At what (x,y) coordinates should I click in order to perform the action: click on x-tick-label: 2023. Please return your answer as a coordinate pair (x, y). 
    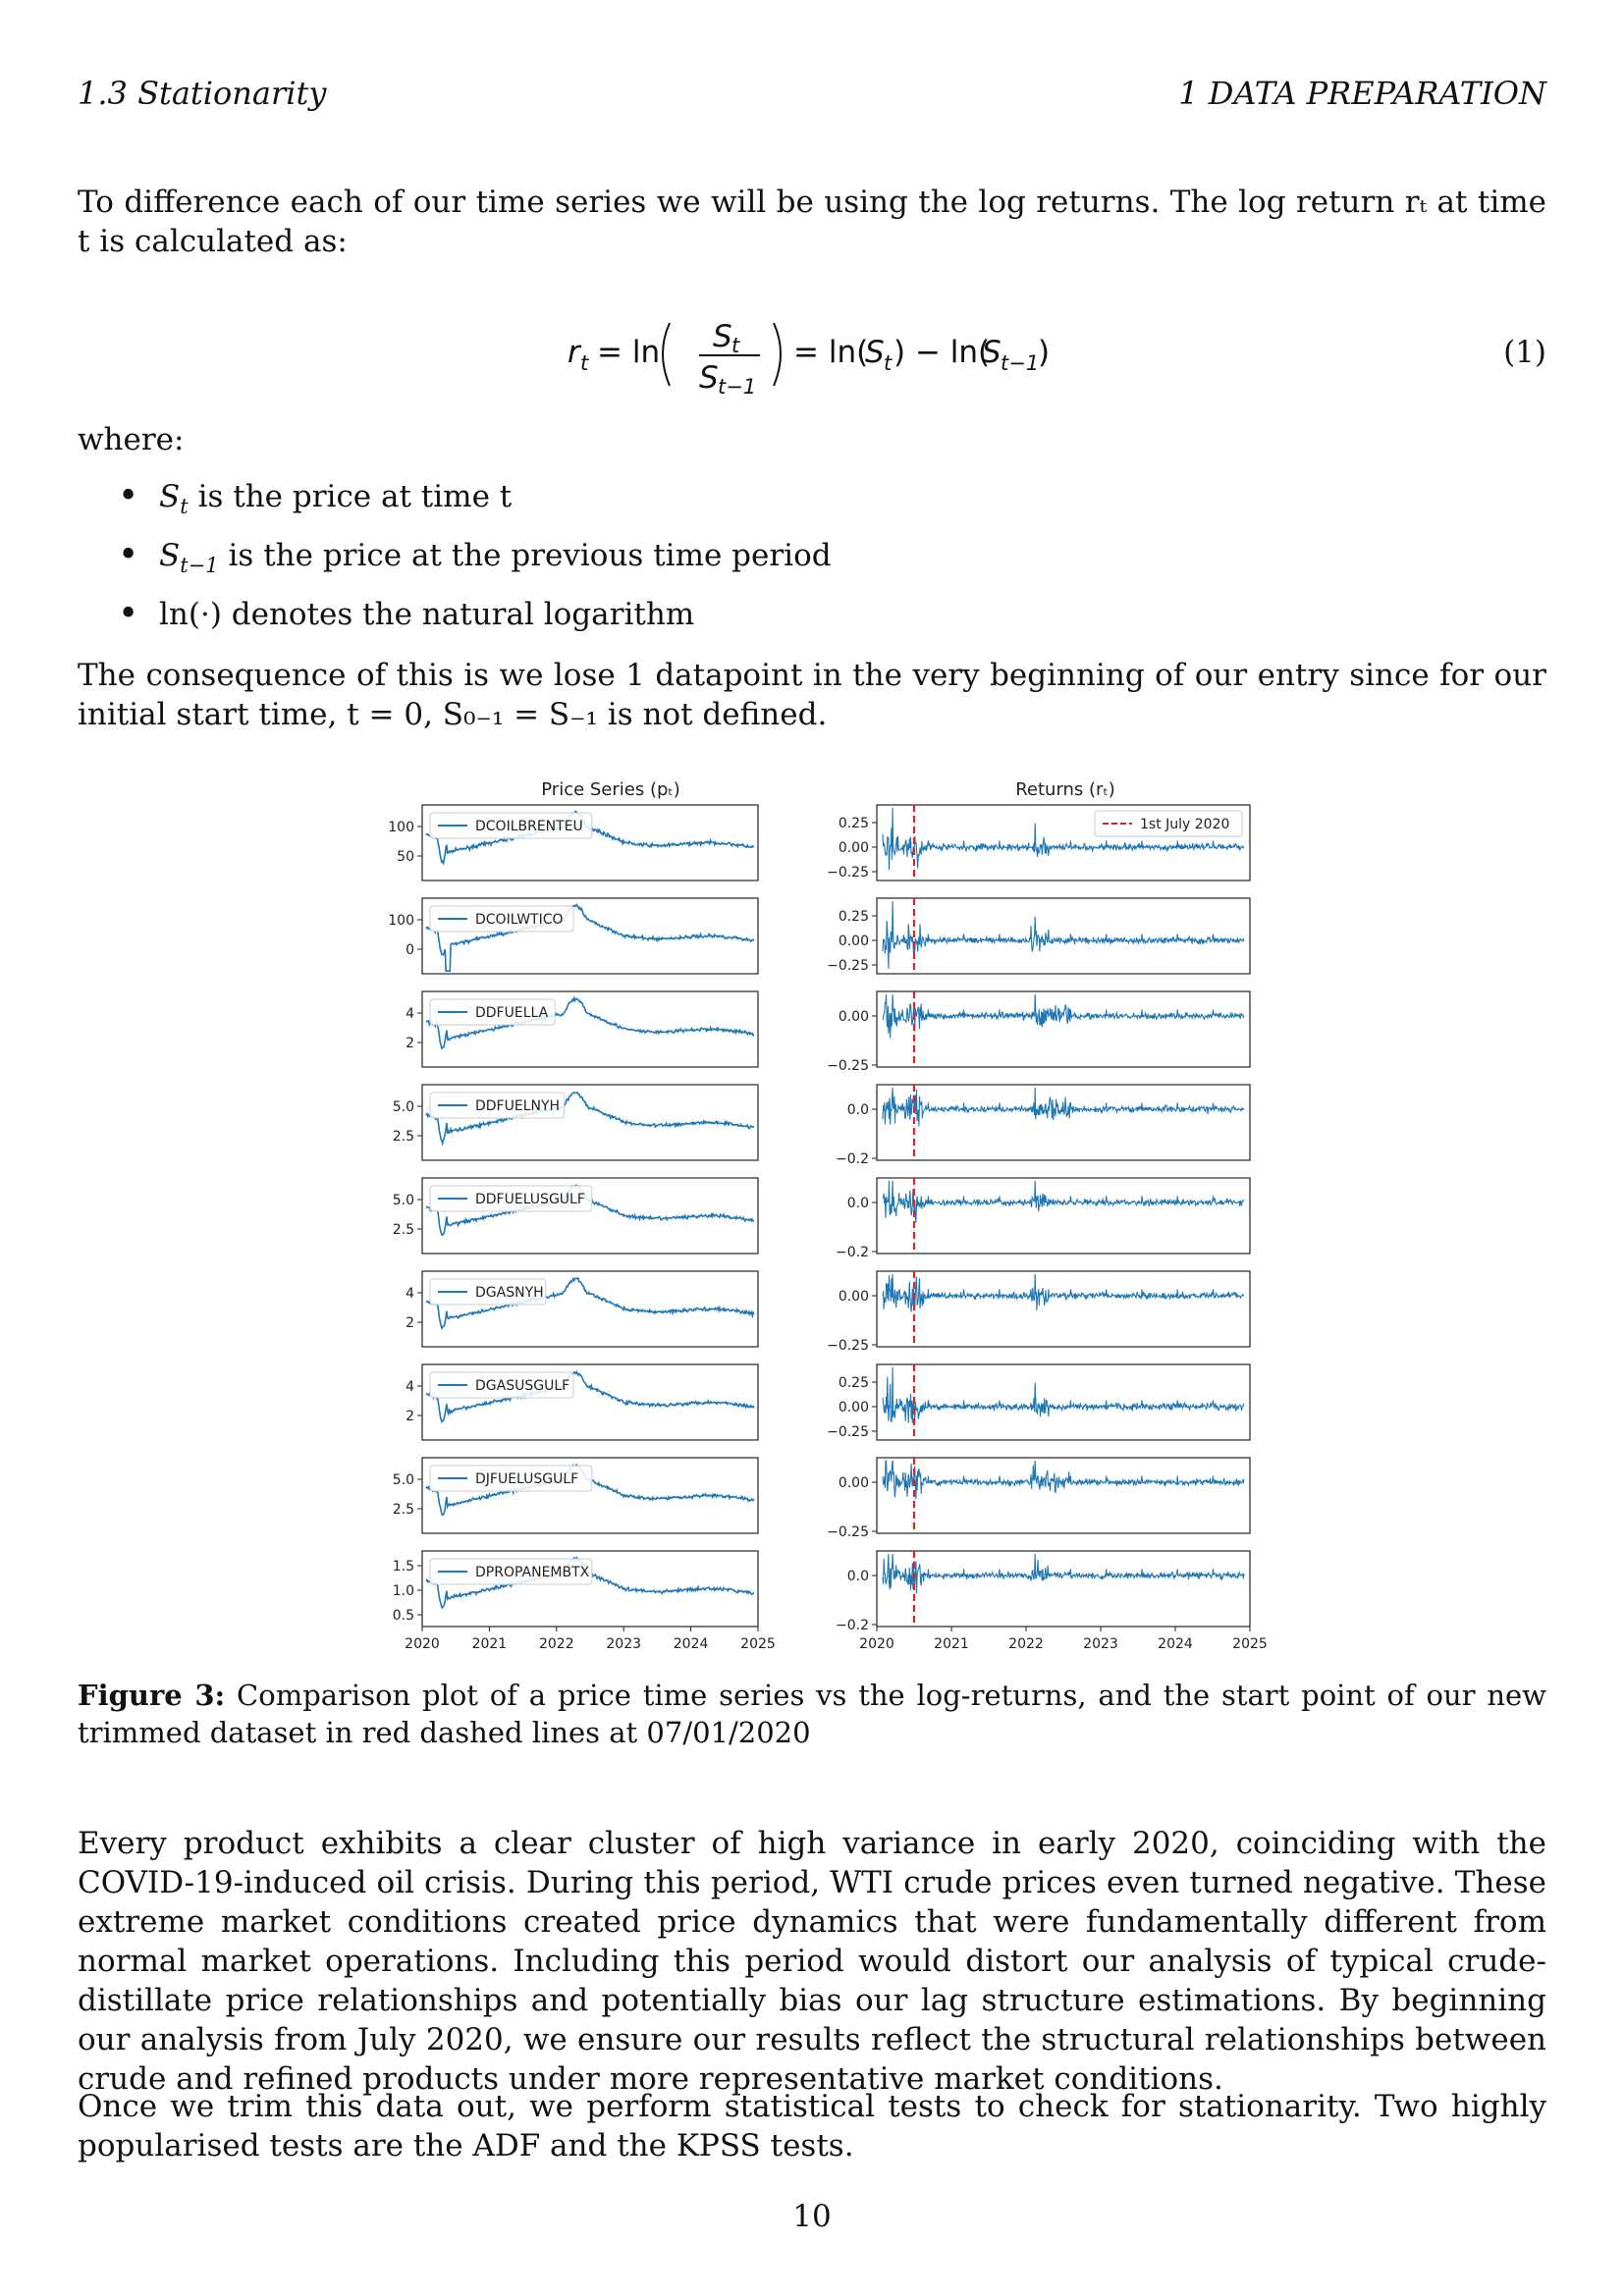
    Looking at the image, I should click on (623, 1642).